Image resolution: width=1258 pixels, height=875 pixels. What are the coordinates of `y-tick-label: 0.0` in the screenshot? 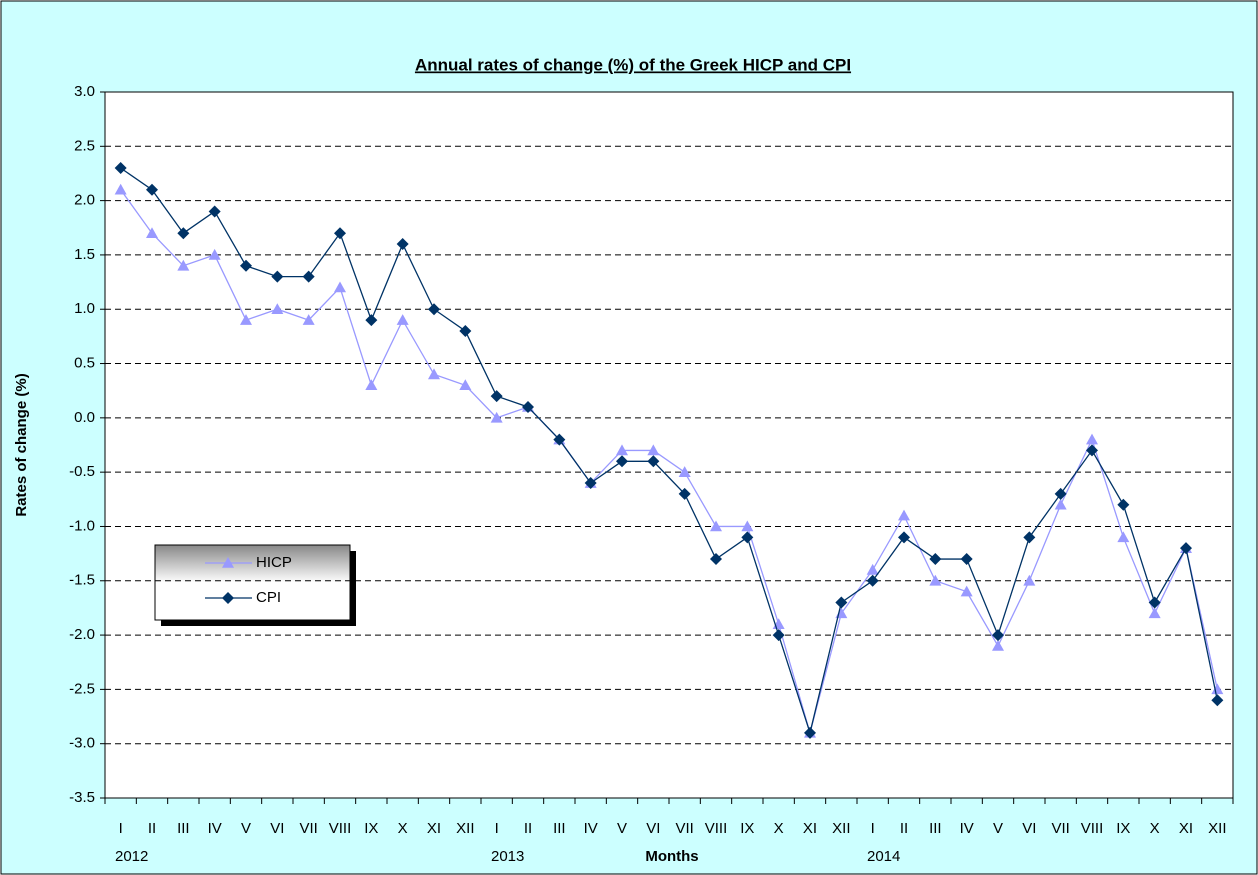 It's located at (84, 417).